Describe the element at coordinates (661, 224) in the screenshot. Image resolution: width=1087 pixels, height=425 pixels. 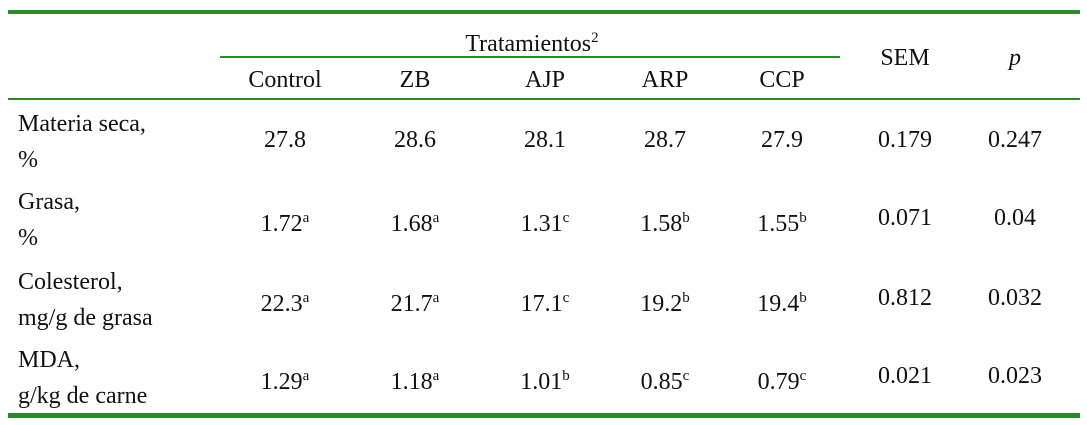
I see `cell-value: 1.58` at that location.